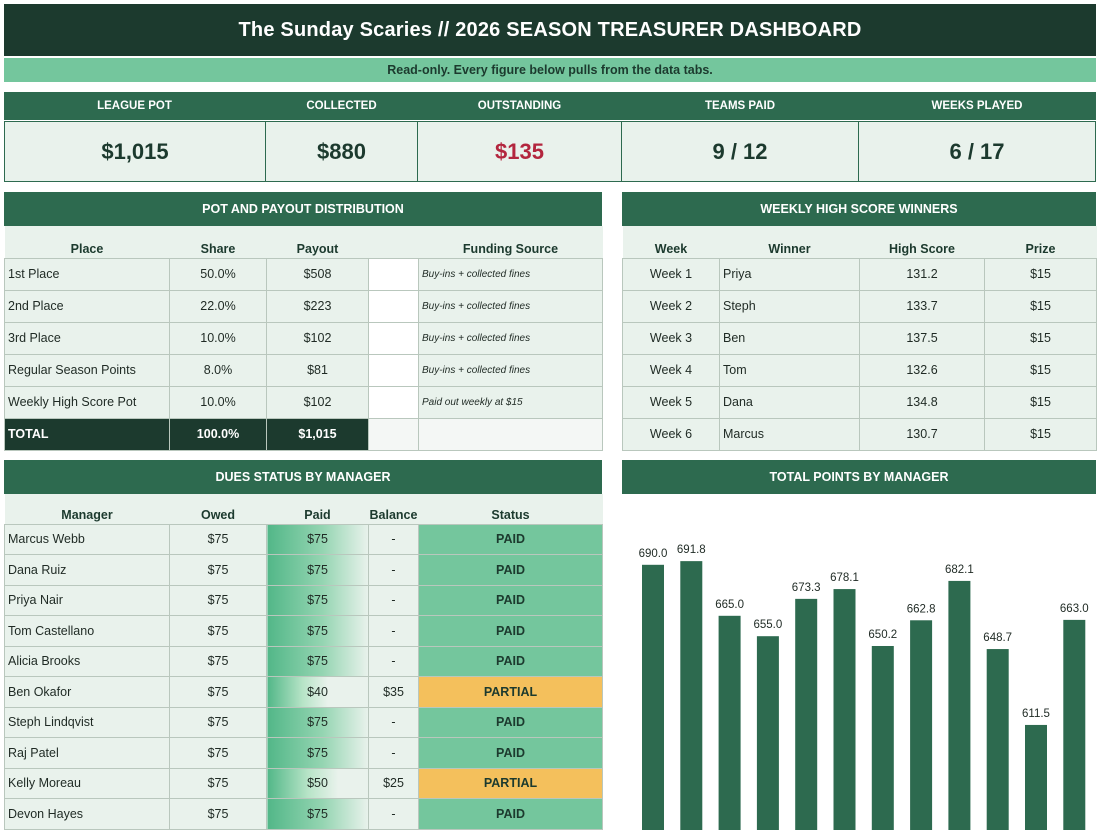 The height and width of the screenshot is (833, 1100). I want to click on week-cell: Week 6, so click(671, 434).